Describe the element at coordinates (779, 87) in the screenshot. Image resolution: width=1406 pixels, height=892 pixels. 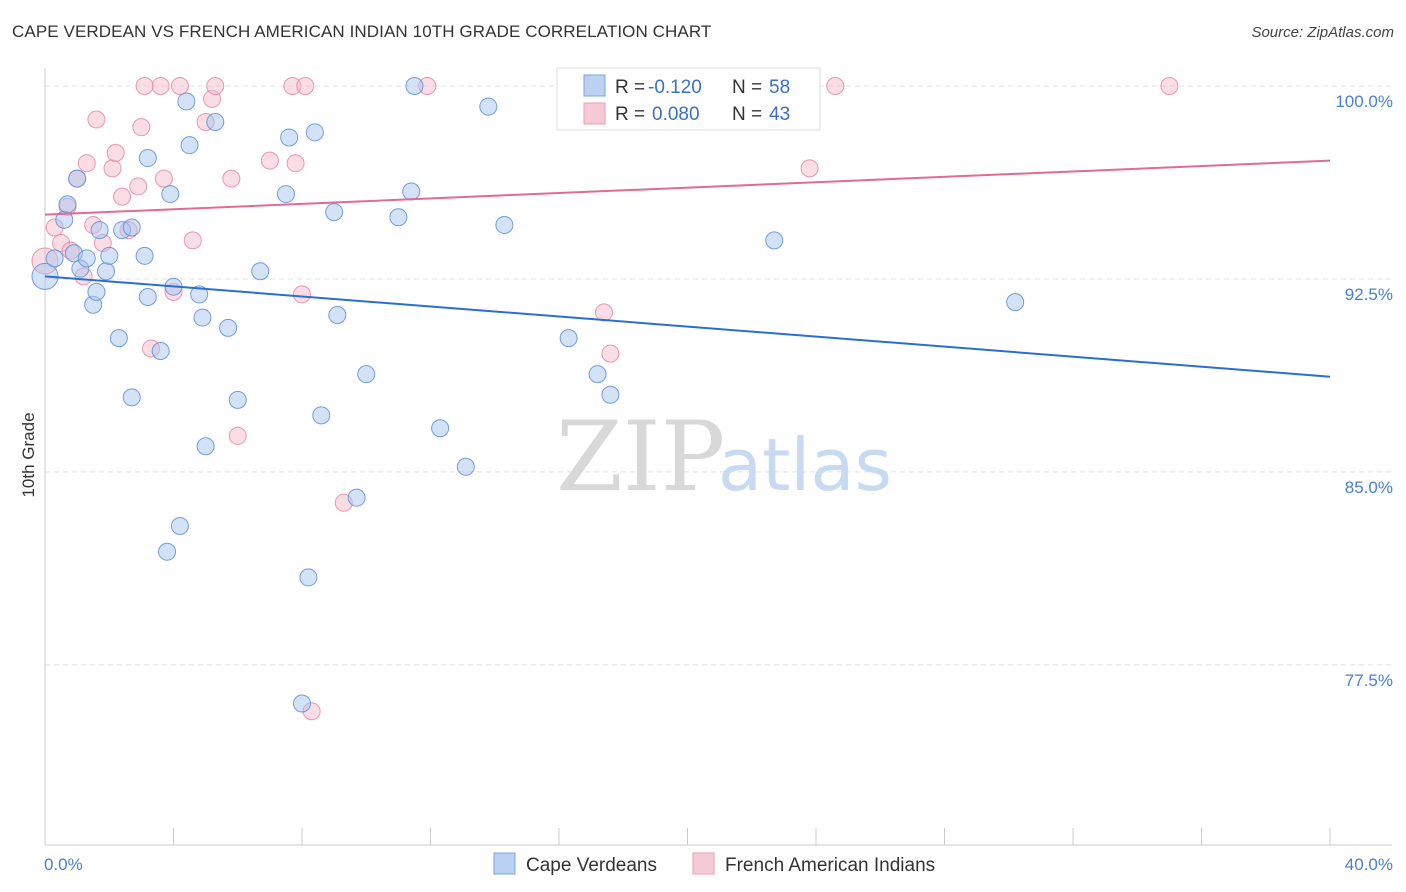
I see `legend-n-value-blue: 58` at that location.